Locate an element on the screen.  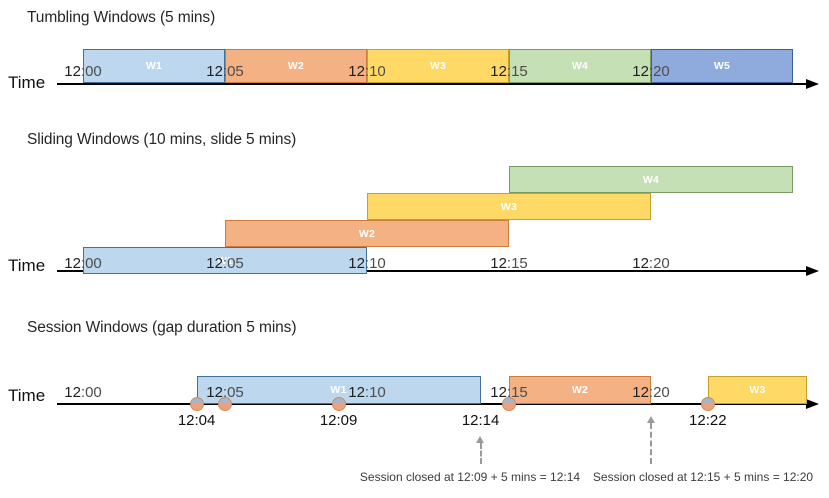
tumbling-window-bar-w2 is located at coordinates (296, 66).